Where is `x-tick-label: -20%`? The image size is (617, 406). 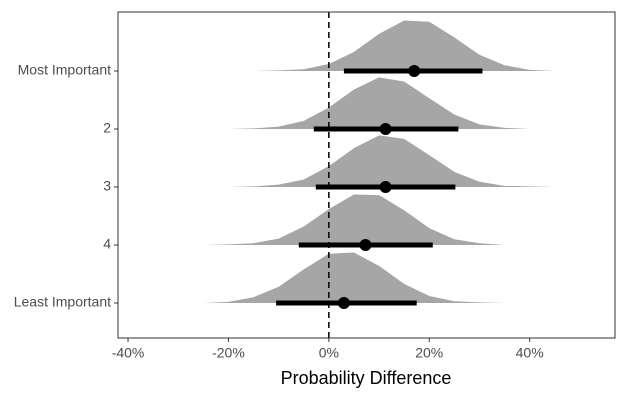
x-tick-label: -20% is located at coordinates (228, 353).